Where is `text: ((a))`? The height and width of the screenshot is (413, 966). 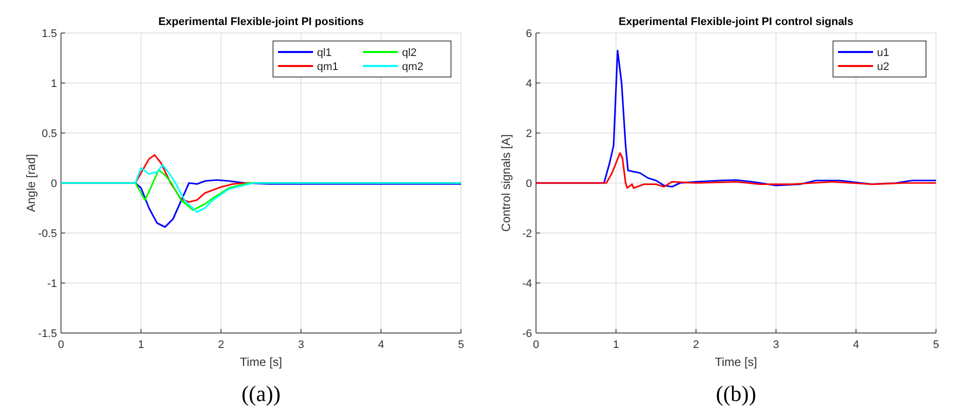
text: ((a)) is located at coordinates (261, 393).